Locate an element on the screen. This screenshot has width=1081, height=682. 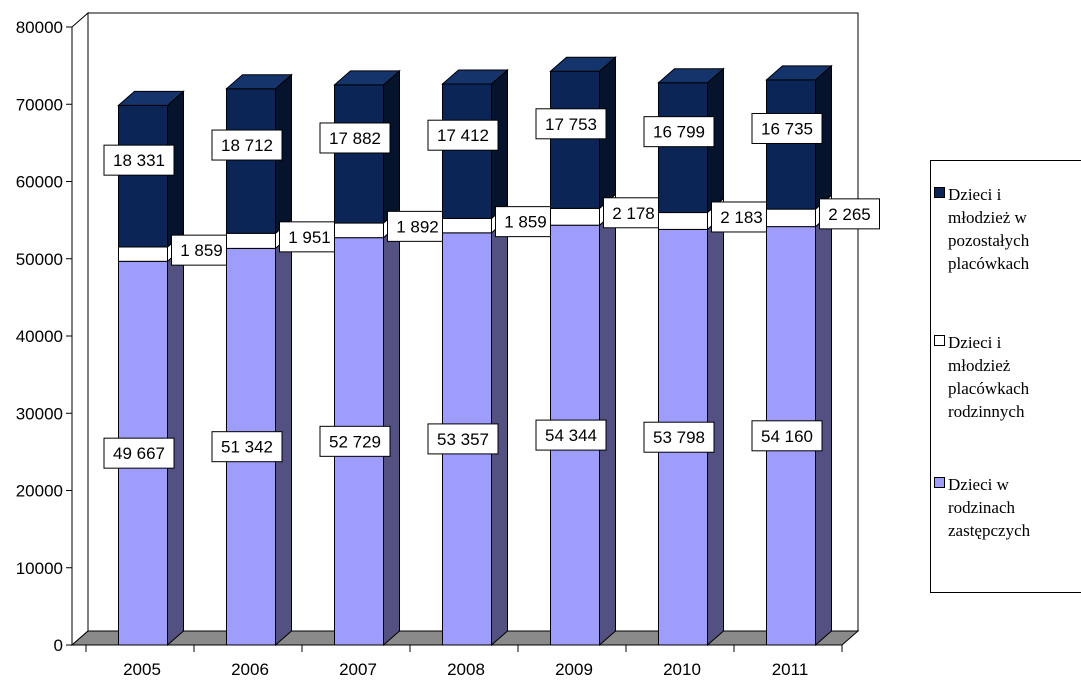
data-label: 54 344 is located at coordinates (571, 435).